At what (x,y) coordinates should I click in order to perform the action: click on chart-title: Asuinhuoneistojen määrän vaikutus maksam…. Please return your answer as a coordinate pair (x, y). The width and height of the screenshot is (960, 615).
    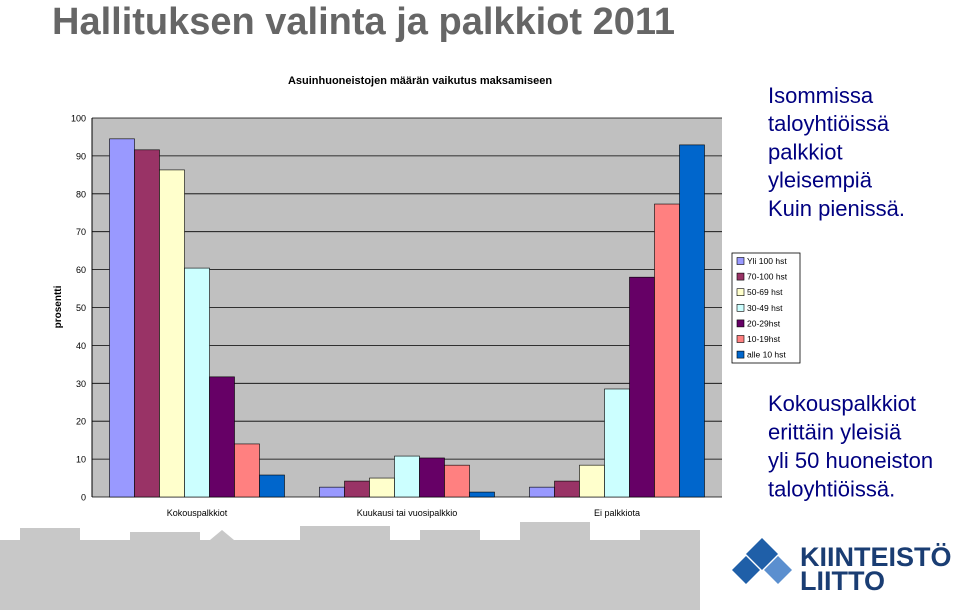
    Looking at the image, I should click on (420, 81).